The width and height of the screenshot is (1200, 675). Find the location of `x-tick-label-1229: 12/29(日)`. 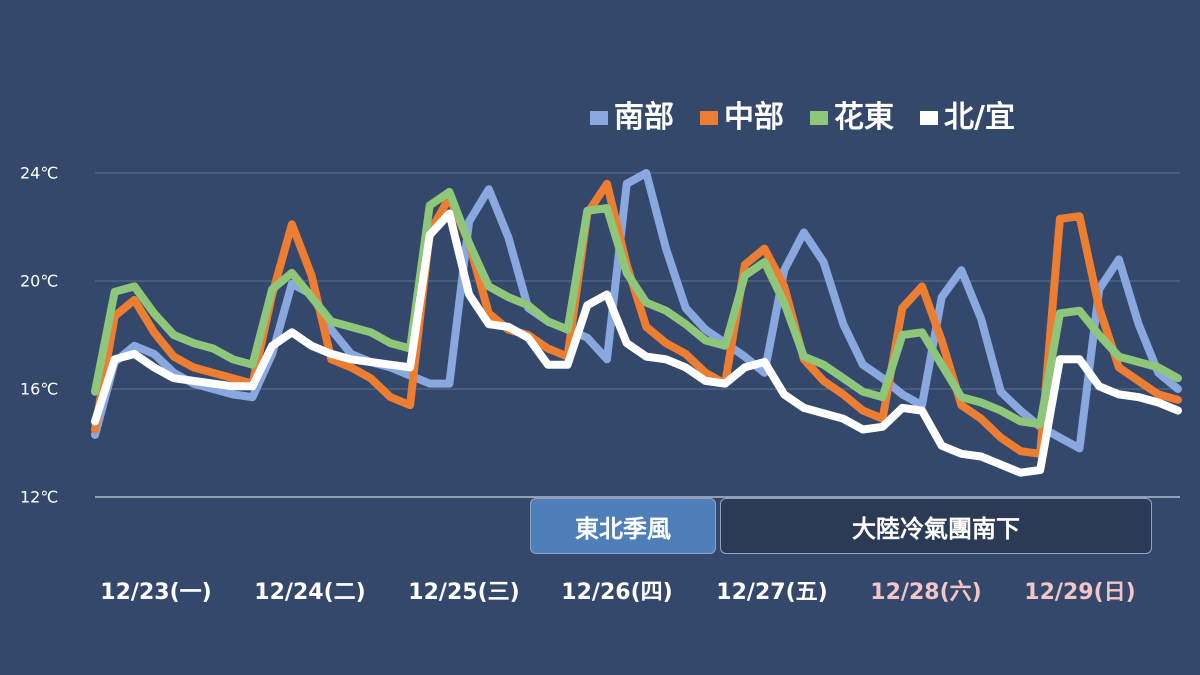

x-tick-label-1229: 12/29(日) is located at coordinates (1080, 592).